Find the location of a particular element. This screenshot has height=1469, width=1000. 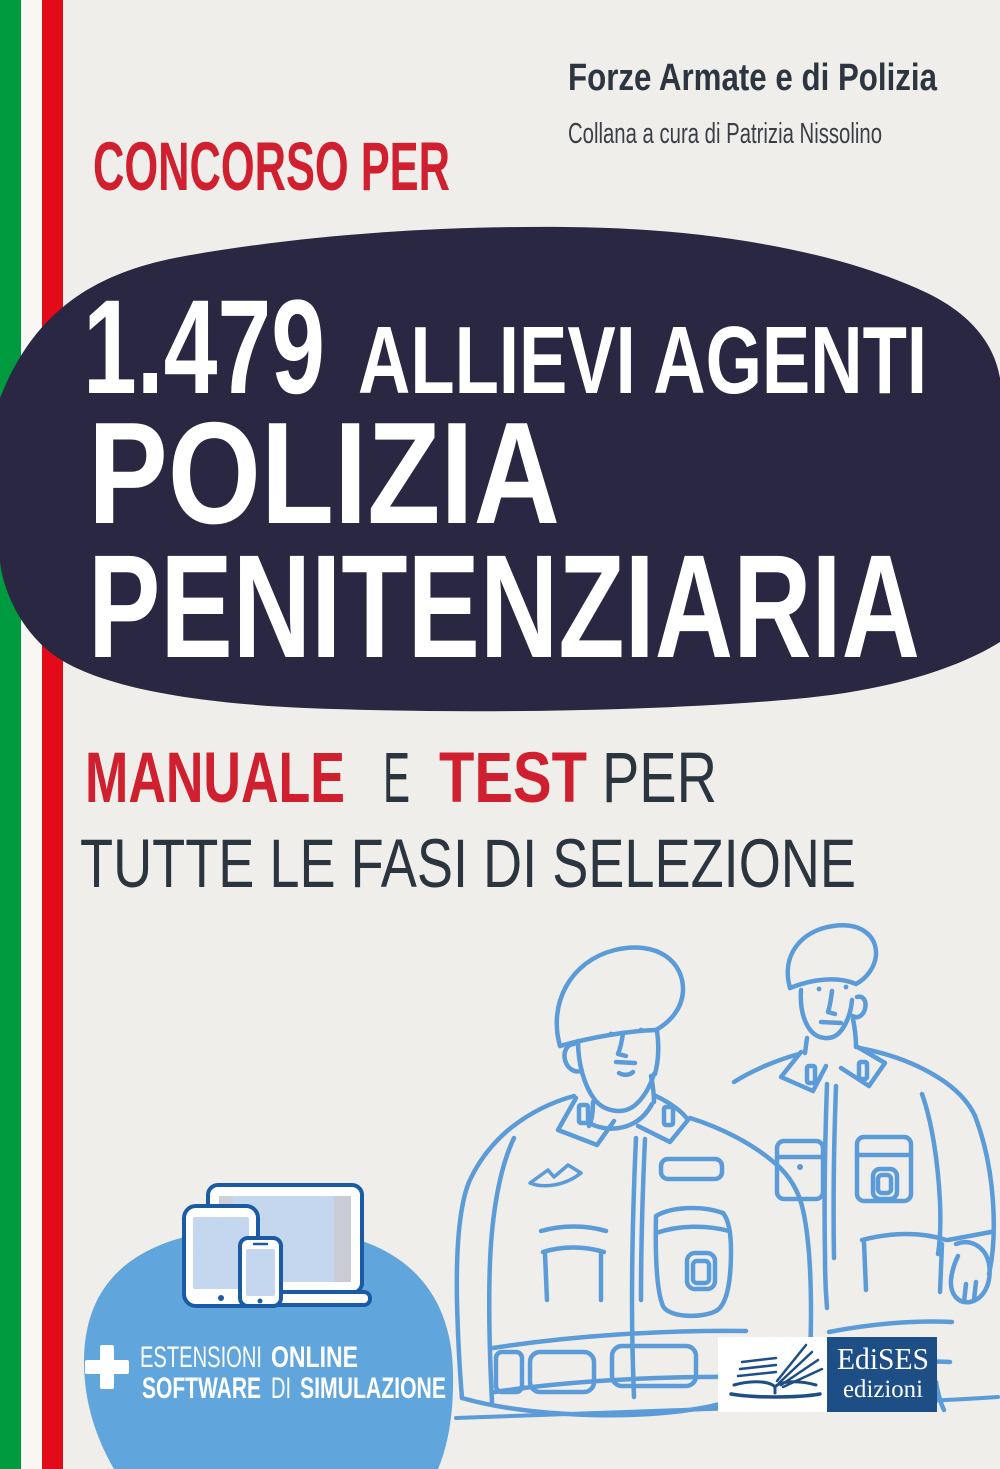

publisher-subname: edizioni is located at coordinates (883, 1389).